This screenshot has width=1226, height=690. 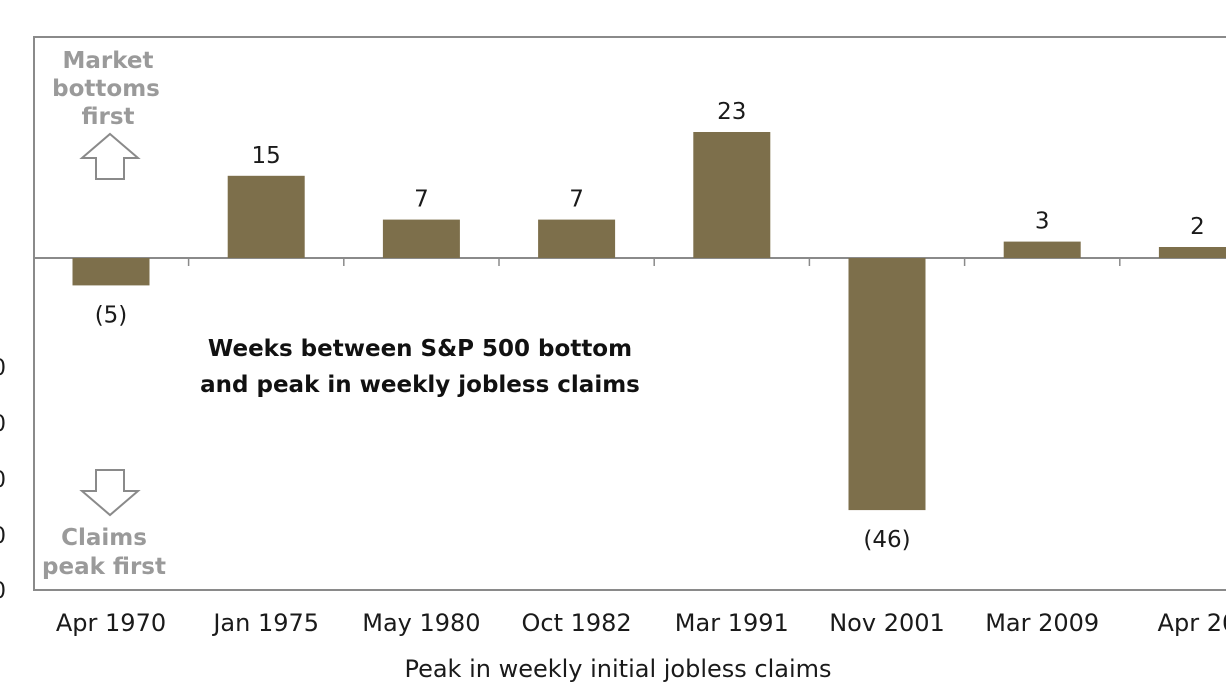 What do you see at coordinates (110, 156) in the screenshot?
I see `up-arrow-icon` at bounding box center [110, 156].